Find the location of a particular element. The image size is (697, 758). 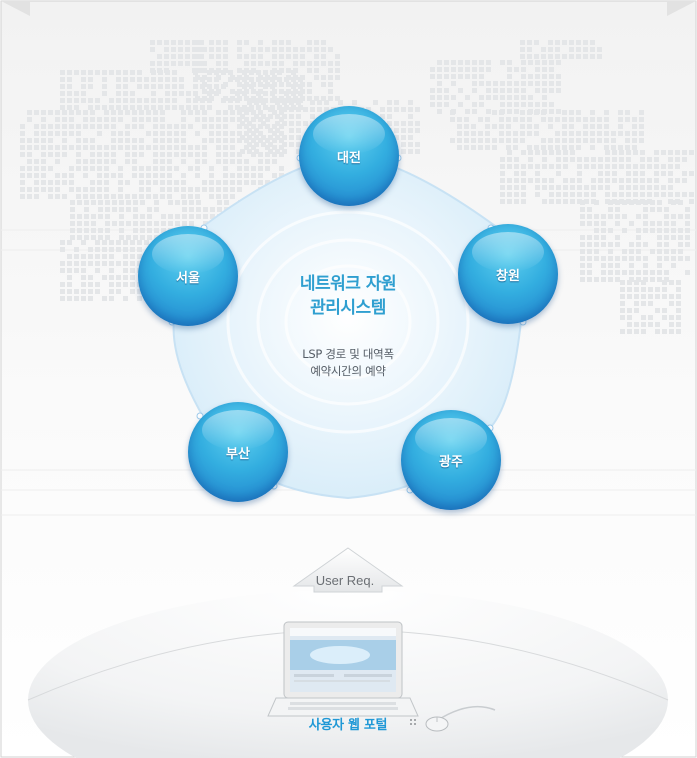

node-changwon: 창원 is located at coordinates (508, 274).